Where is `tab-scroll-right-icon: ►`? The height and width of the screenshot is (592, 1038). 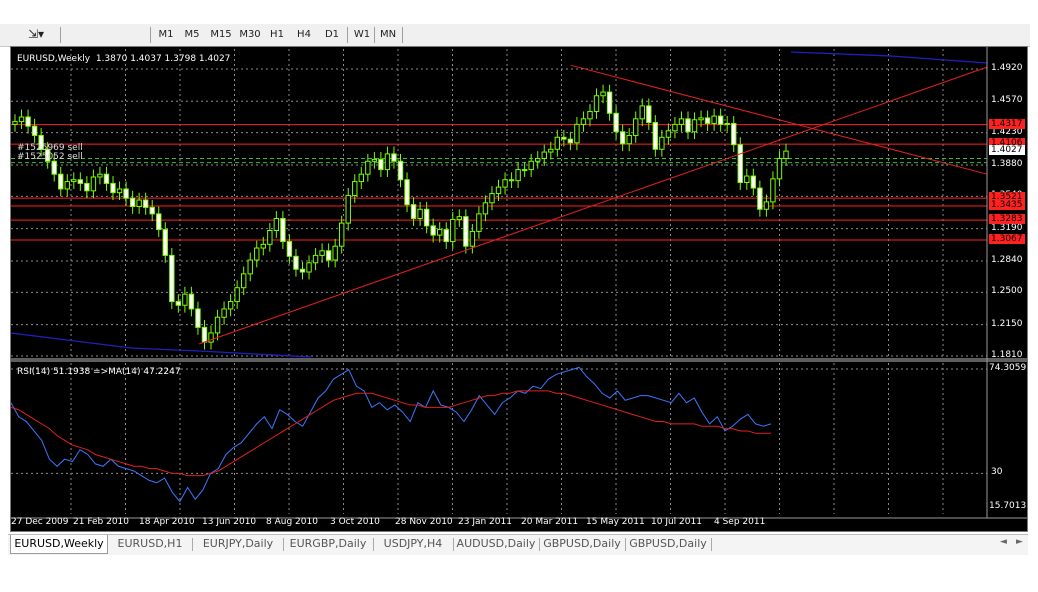 tab-scroll-right-icon: ► is located at coordinates (1019, 542).